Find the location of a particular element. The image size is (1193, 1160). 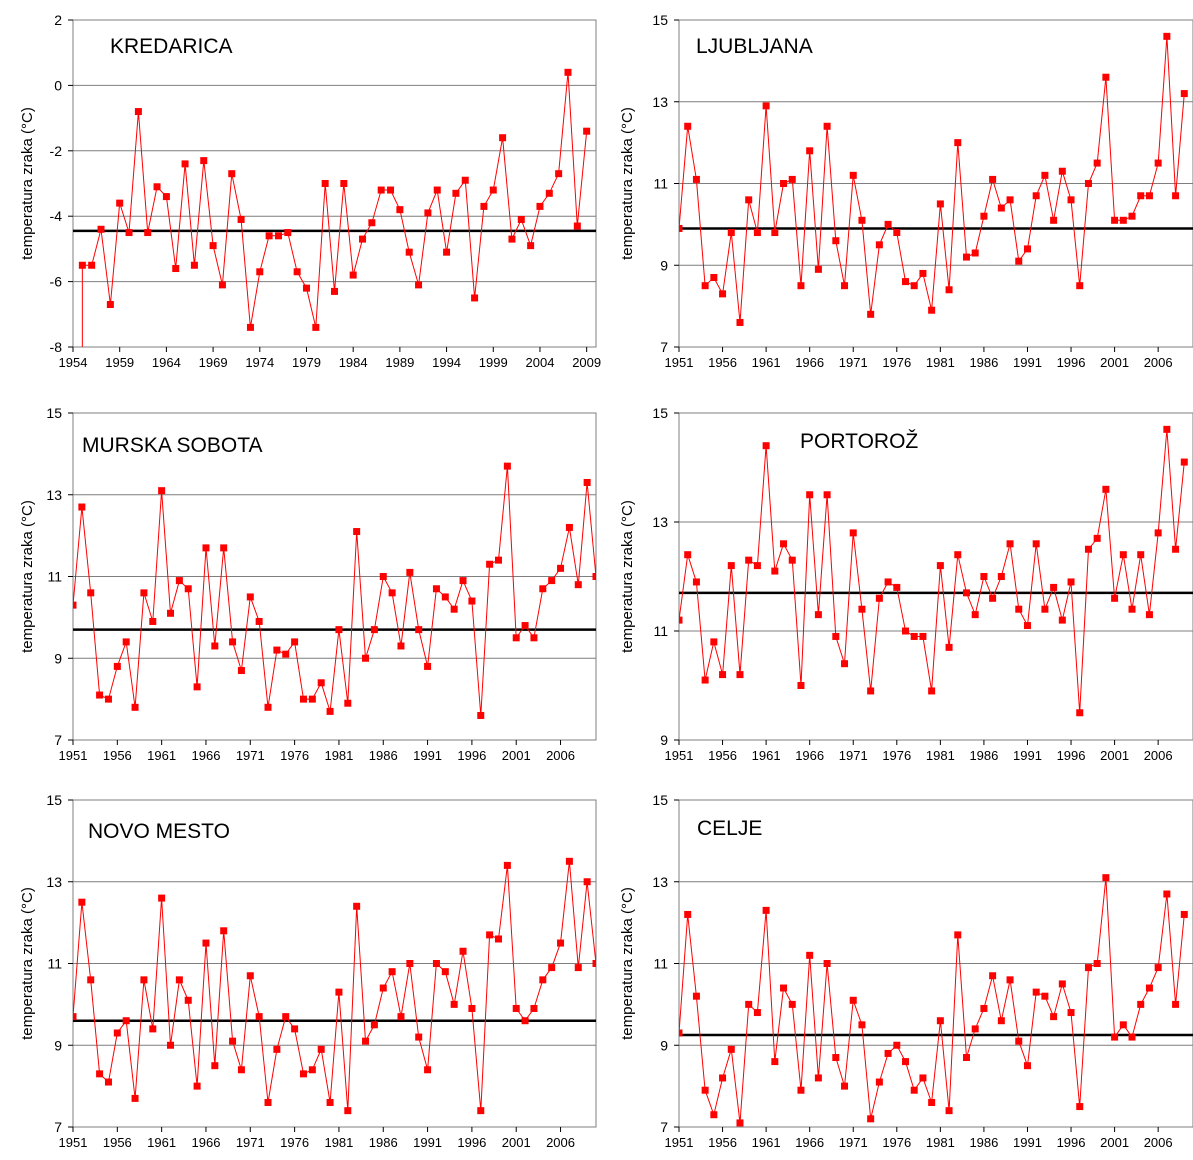

station-title: MURSKA SOBOTA is located at coordinates (172, 445).